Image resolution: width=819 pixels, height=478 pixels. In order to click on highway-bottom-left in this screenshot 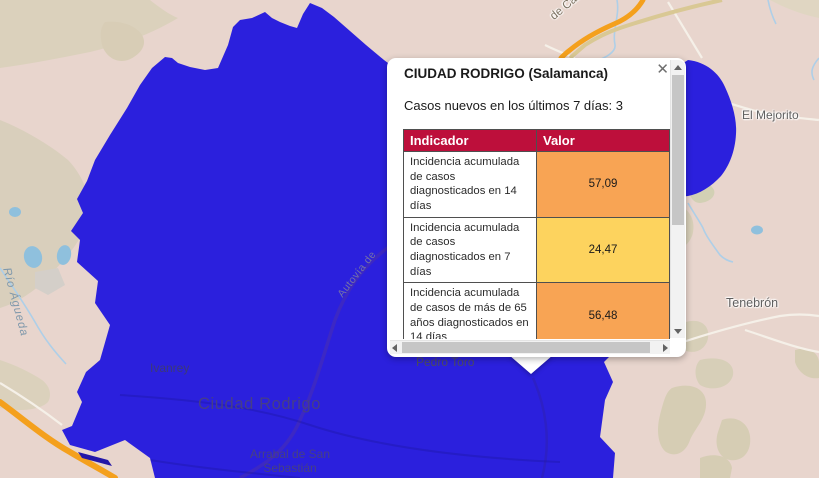, I will do `click(59, 438)`.